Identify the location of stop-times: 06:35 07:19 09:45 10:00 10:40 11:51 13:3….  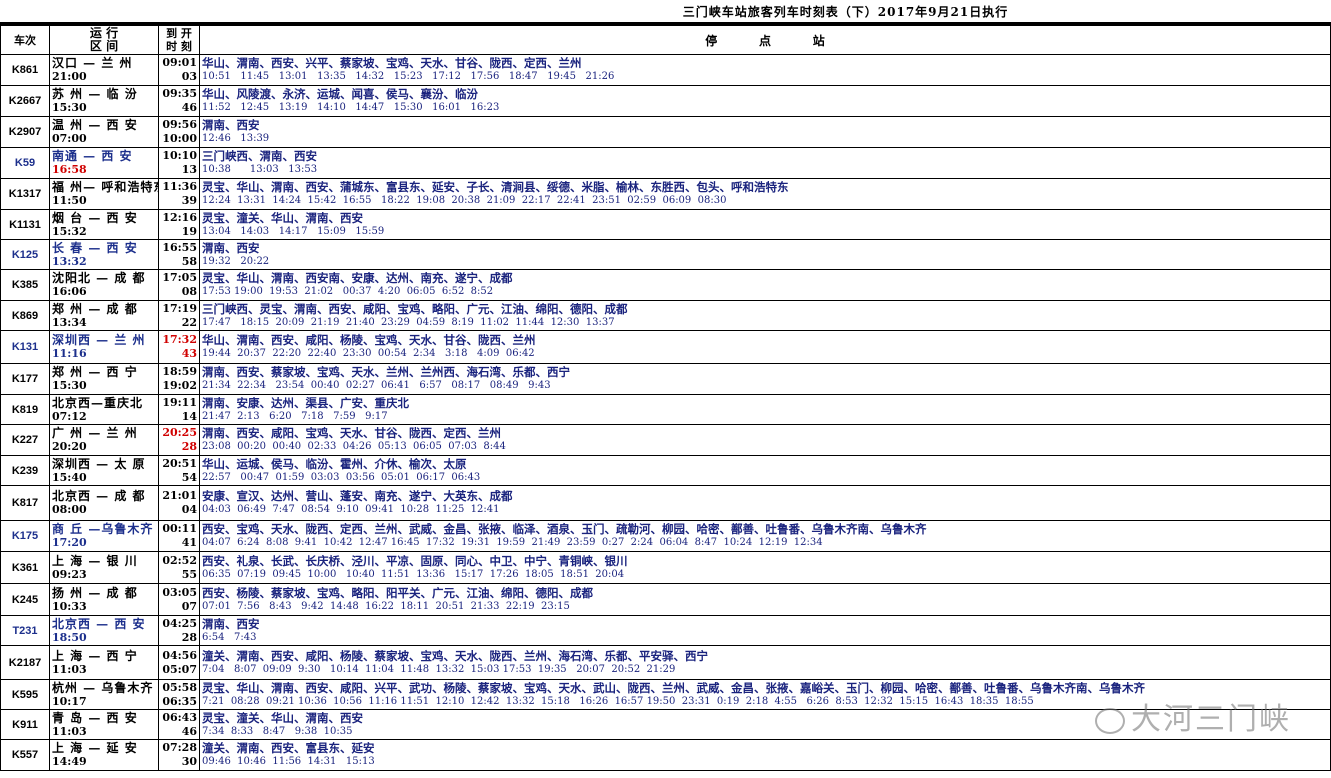
(413, 574).